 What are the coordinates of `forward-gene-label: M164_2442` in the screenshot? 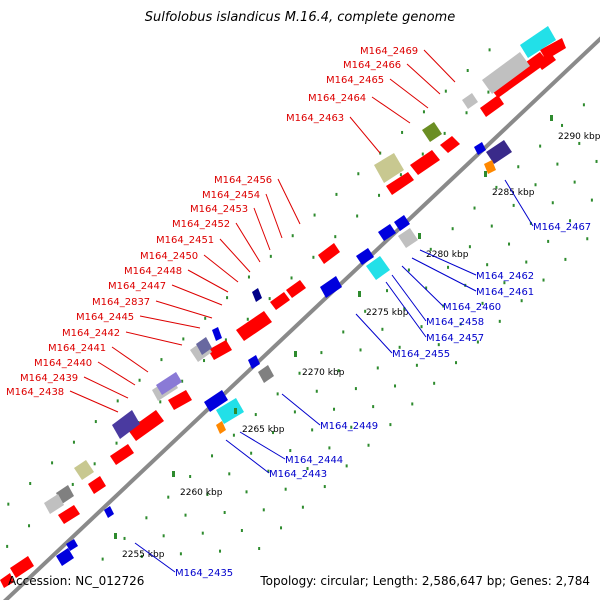 It's located at (91, 333).